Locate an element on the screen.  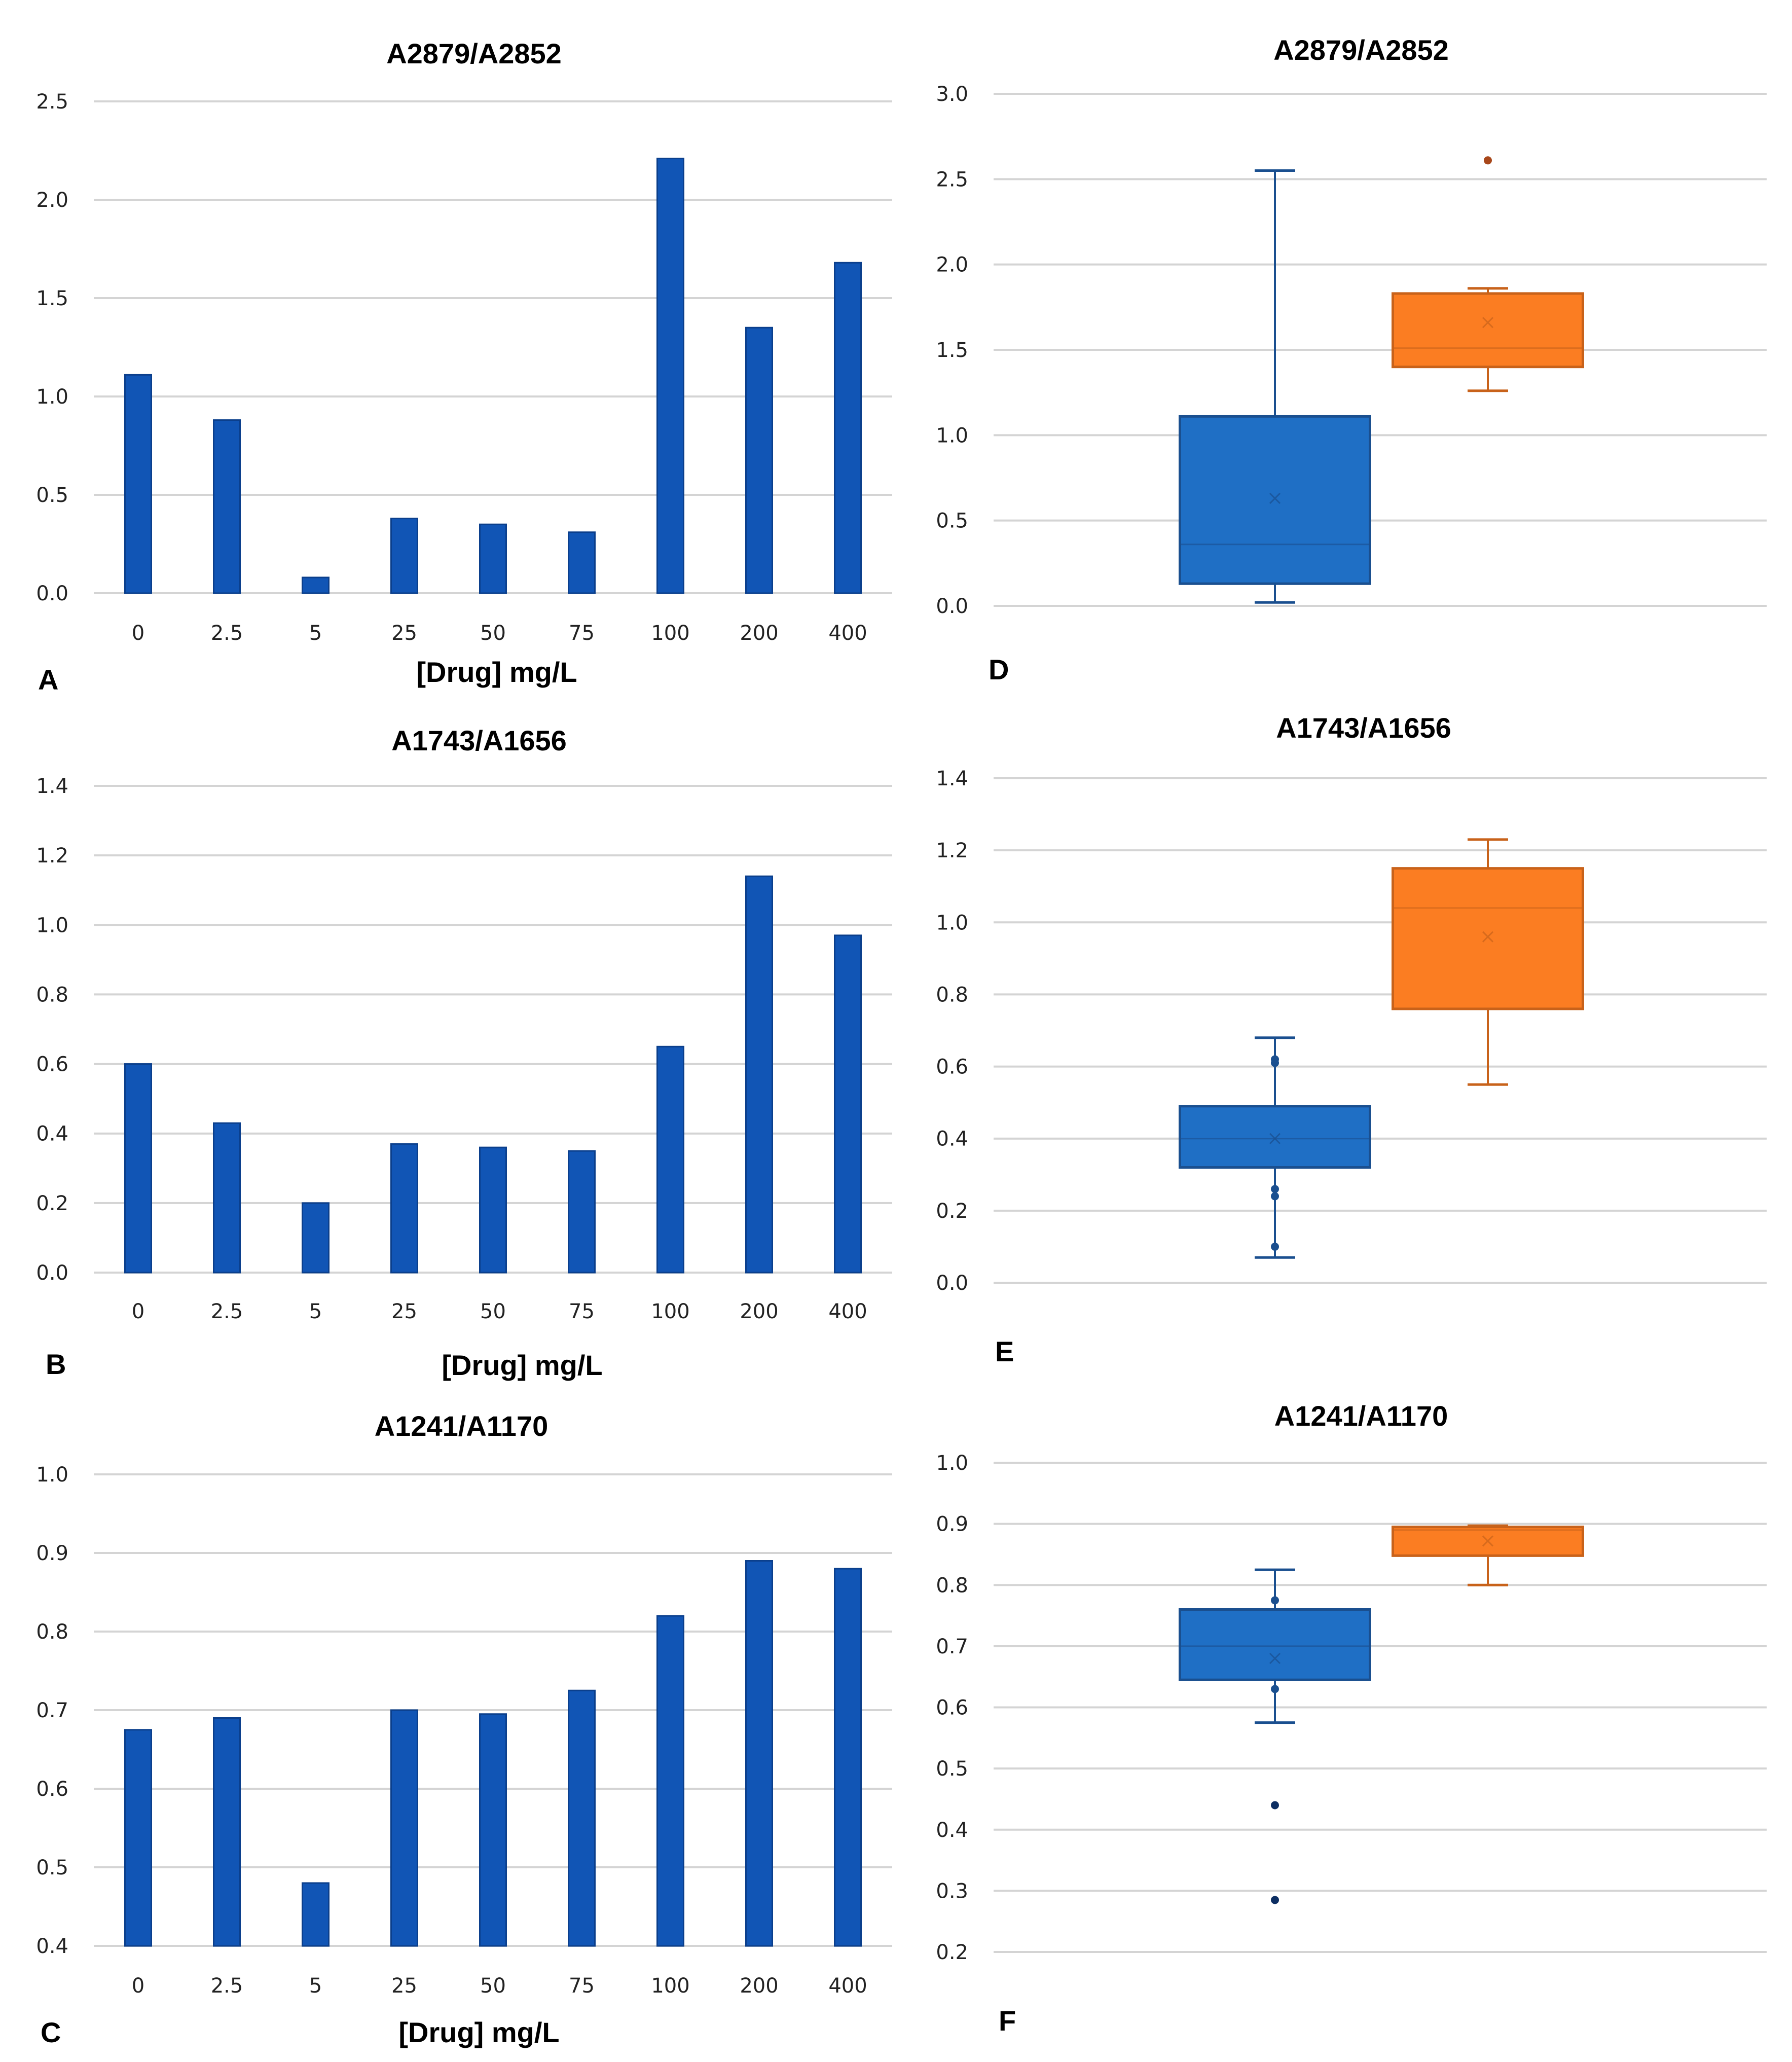
panel-letter: C is located at coordinates (51, 2032).